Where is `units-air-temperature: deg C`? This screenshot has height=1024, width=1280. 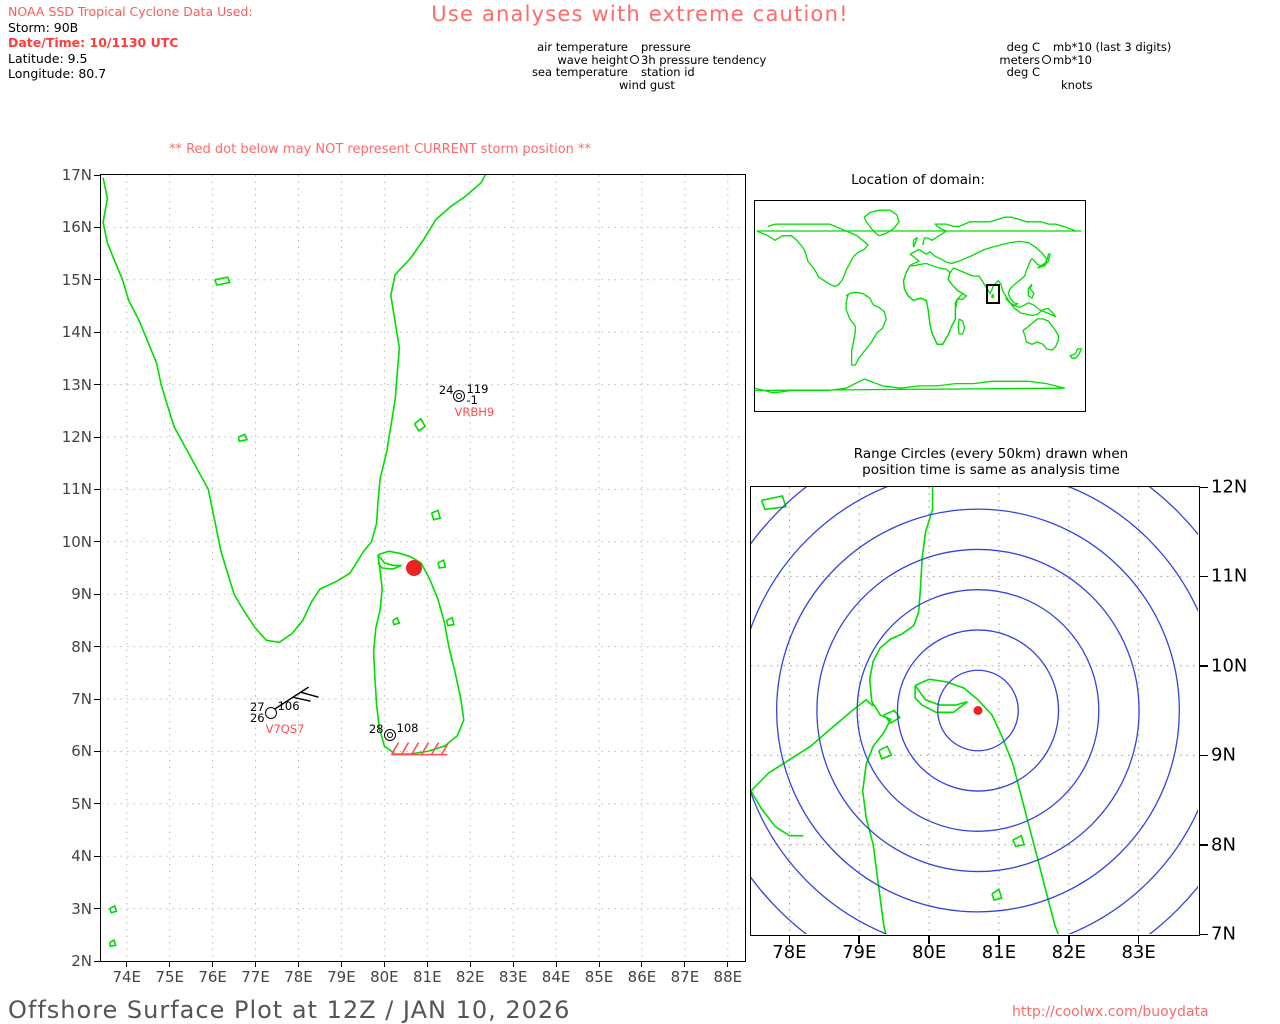
units-air-temperature: deg C is located at coordinates (1023, 47).